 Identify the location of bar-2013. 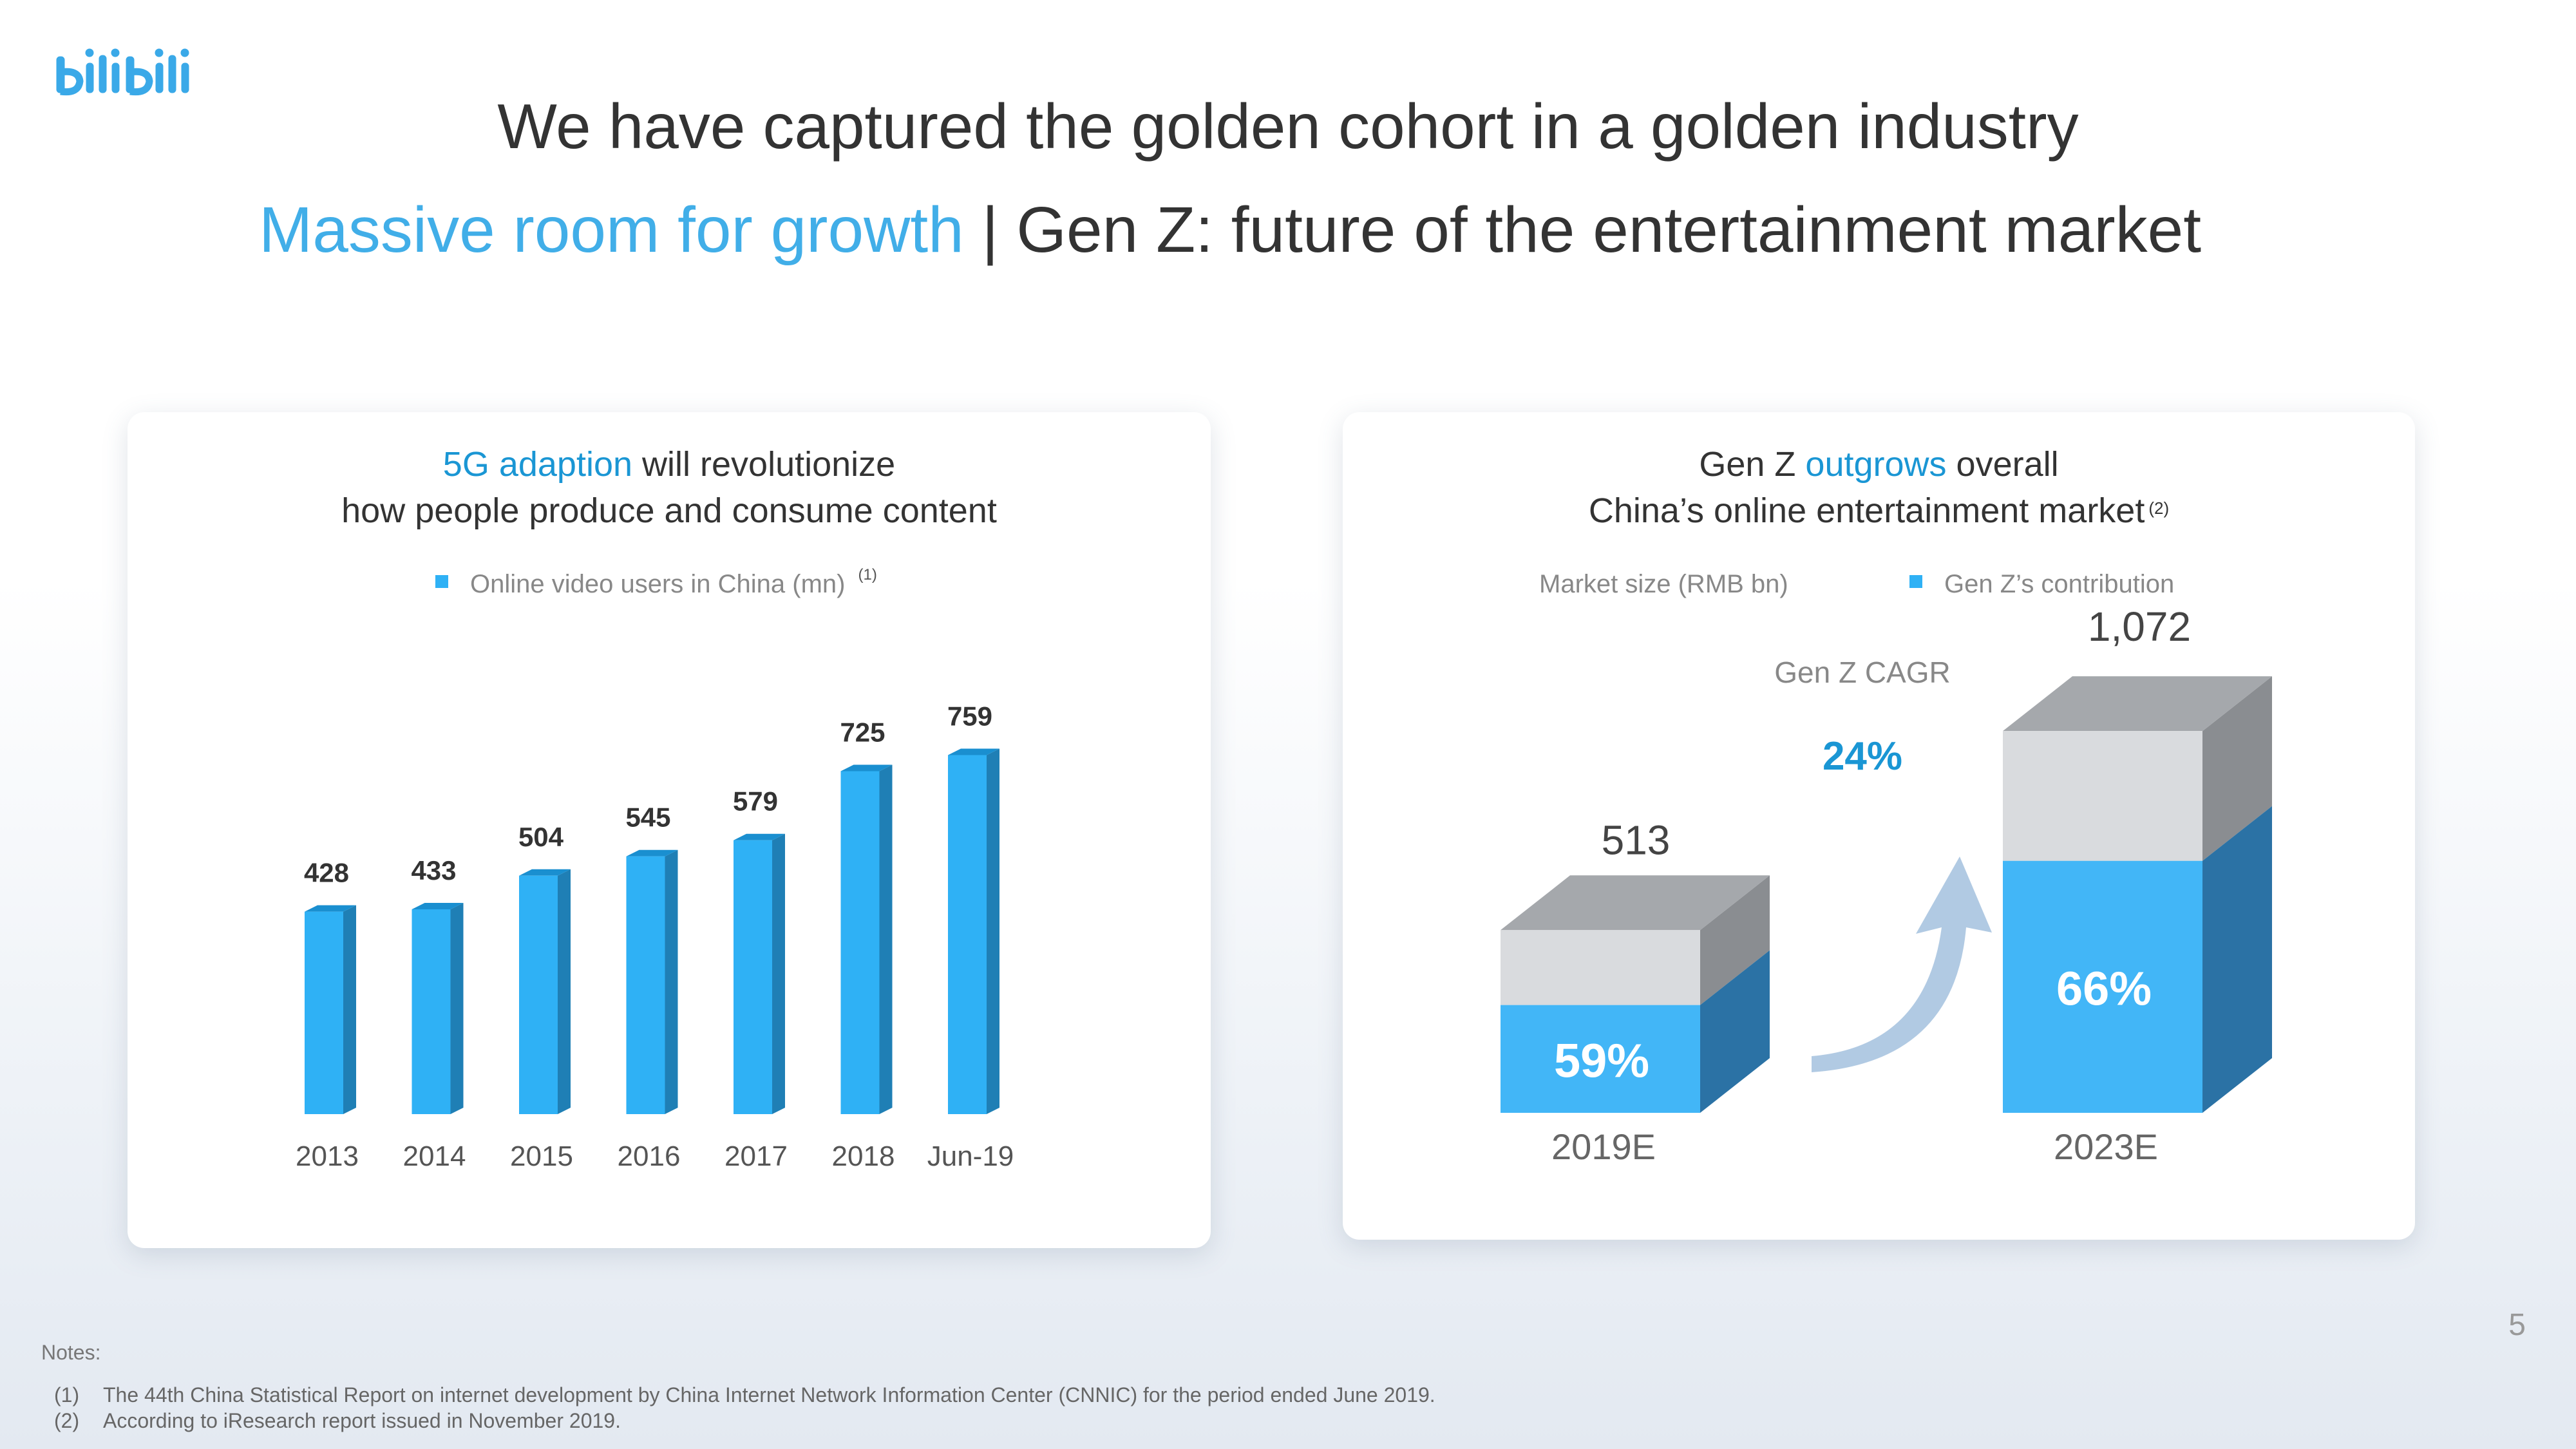
(324, 1012).